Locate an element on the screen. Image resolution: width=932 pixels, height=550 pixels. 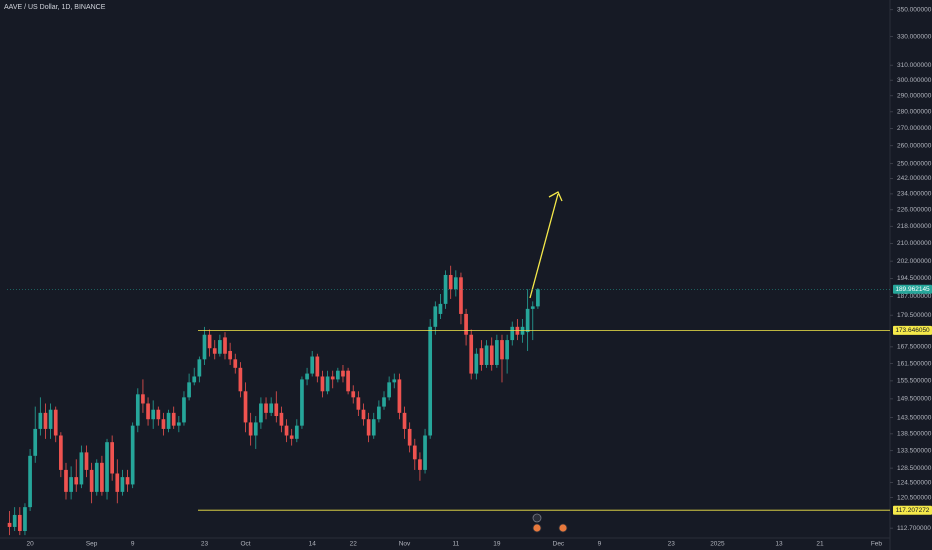
y-tick-label: 234.000000 is located at coordinates (914, 194).